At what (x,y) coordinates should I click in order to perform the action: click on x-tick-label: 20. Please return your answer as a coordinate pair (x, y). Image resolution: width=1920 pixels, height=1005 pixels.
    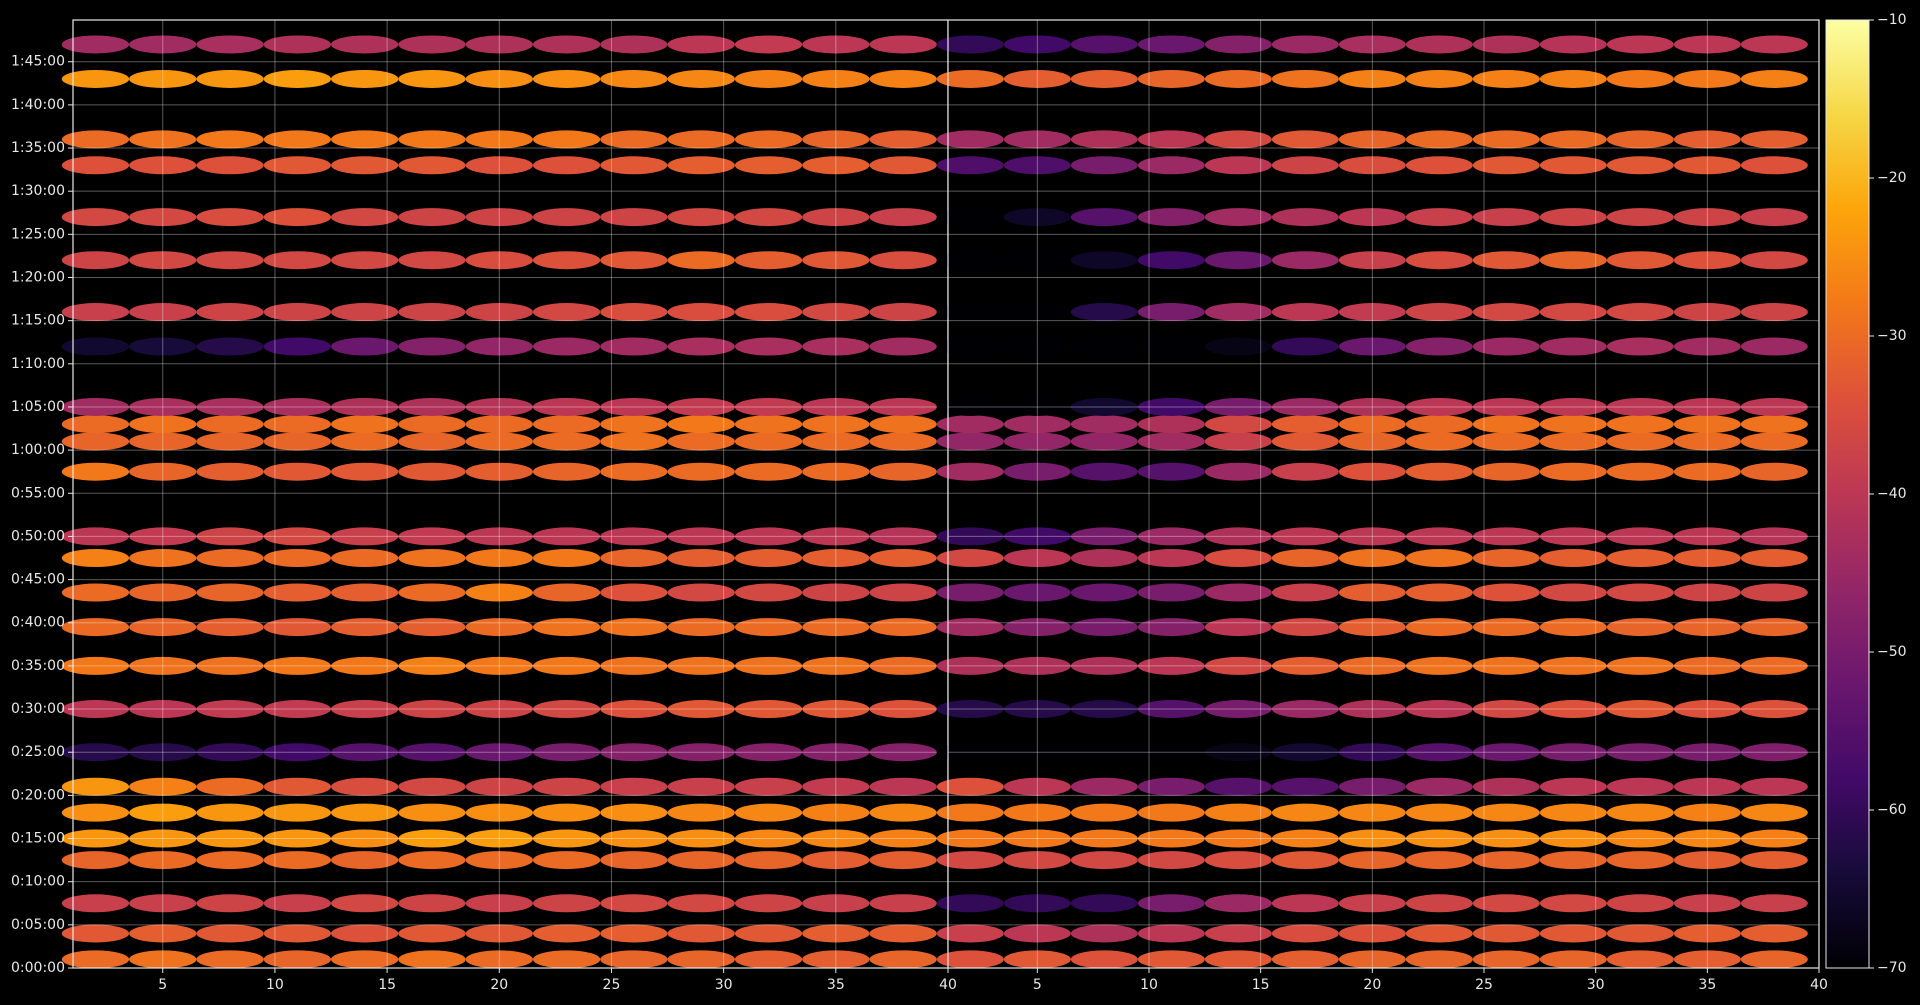
    Looking at the image, I should click on (499, 985).